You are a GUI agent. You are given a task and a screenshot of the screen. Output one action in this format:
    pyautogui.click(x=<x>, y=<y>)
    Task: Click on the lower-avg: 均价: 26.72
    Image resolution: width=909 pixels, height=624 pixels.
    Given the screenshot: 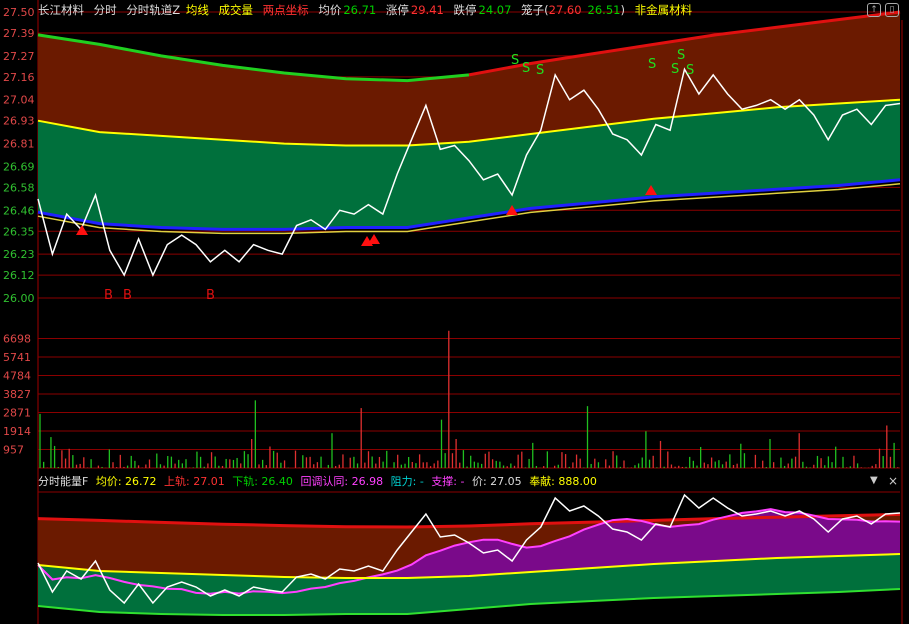 What is the action you would take?
    pyautogui.click(x=126, y=481)
    